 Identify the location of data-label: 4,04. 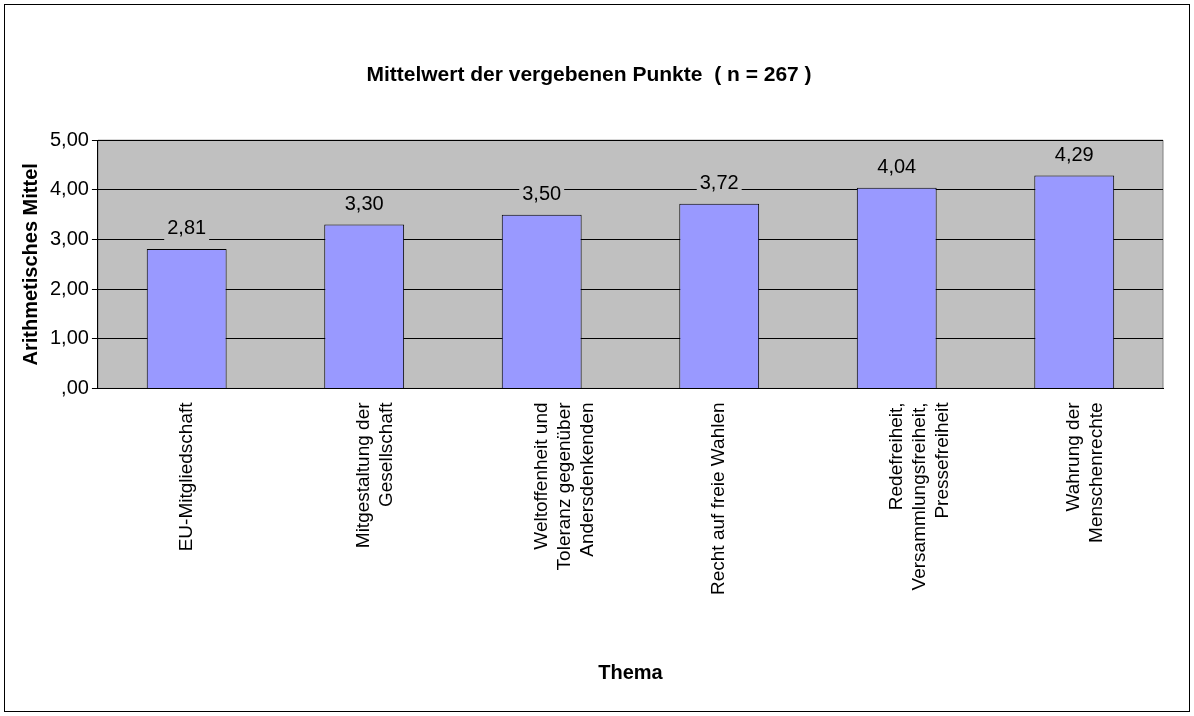
(897, 166).